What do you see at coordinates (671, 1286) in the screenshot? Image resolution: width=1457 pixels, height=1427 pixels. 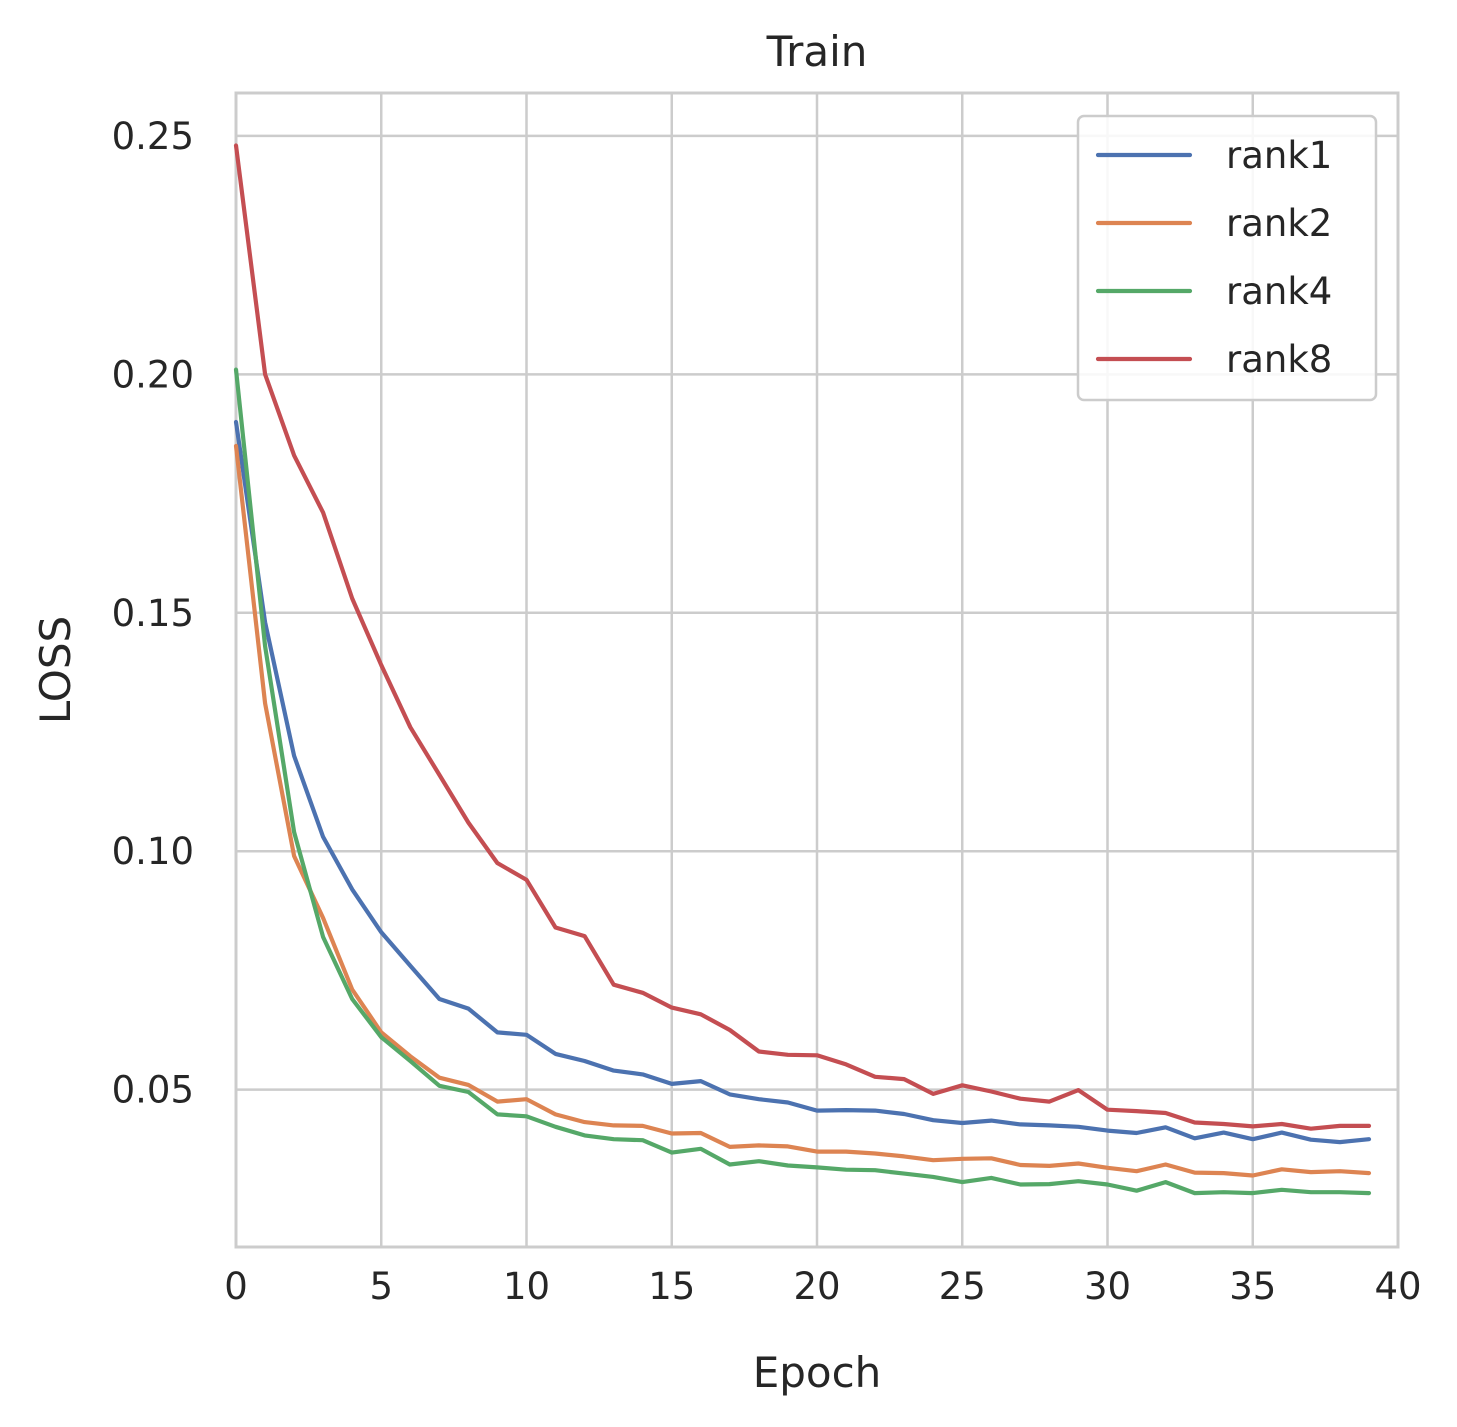 I see `x-tick-label: 15` at bounding box center [671, 1286].